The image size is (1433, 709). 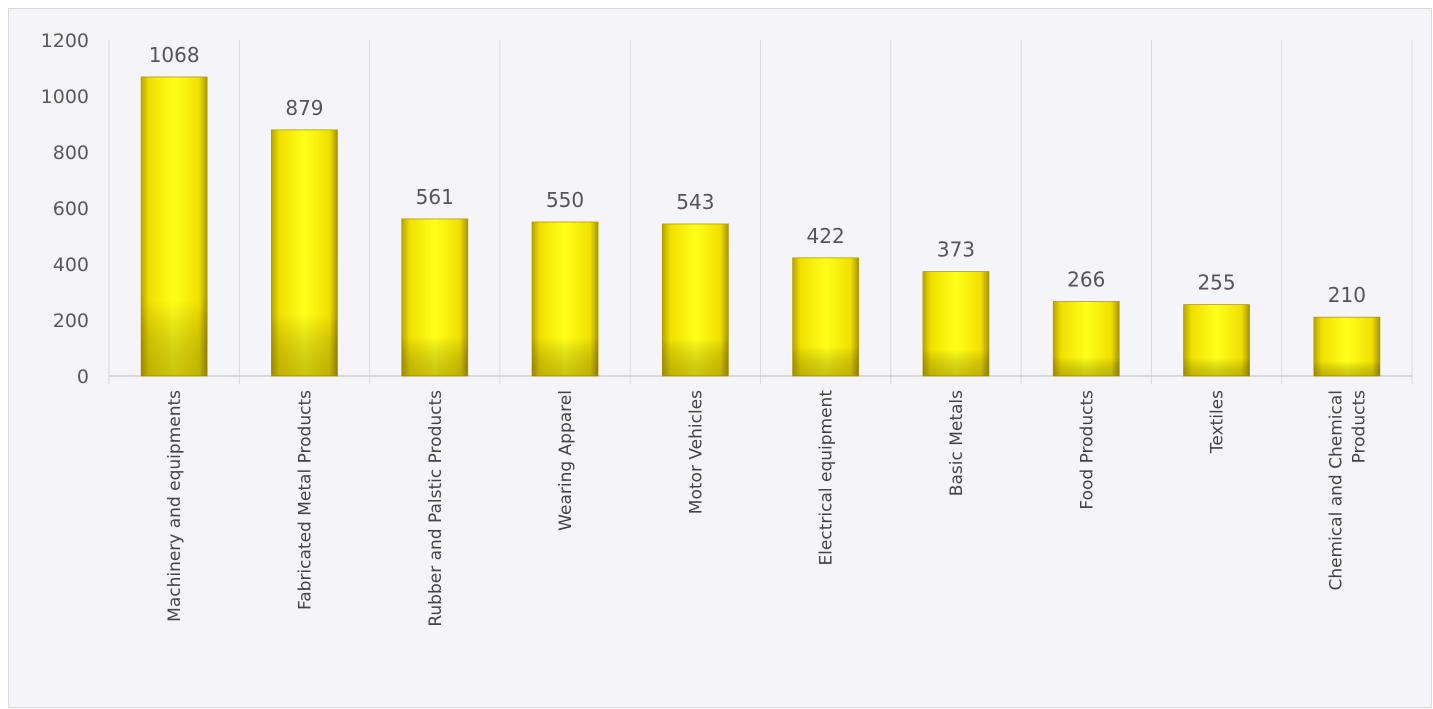 What do you see at coordinates (565, 200) in the screenshot?
I see `data-label: 550` at bounding box center [565, 200].